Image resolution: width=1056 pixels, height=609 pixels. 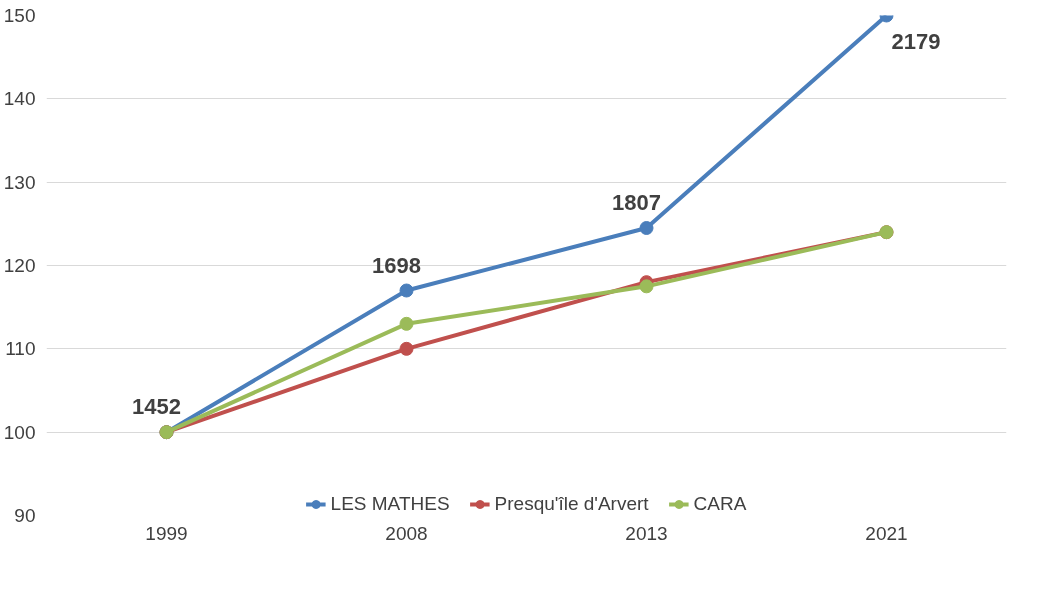 What do you see at coordinates (25, 515) in the screenshot?
I see `y-tick-label: 90` at bounding box center [25, 515].